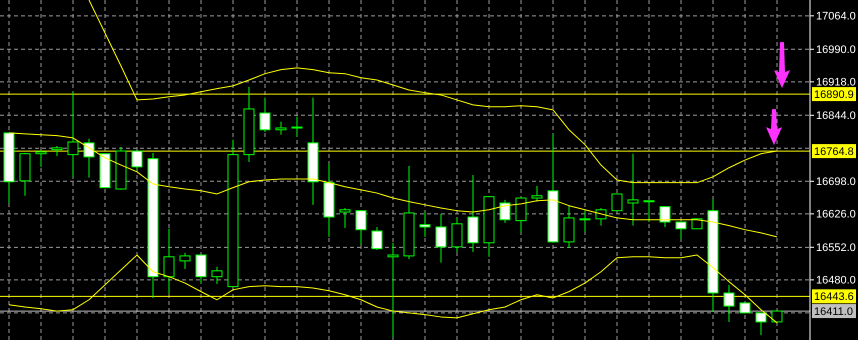 The width and height of the screenshot is (858, 340). Describe the element at coordinates (836, 182) in the screenshot. I see `y-tick-label: 16698.0` at that location.